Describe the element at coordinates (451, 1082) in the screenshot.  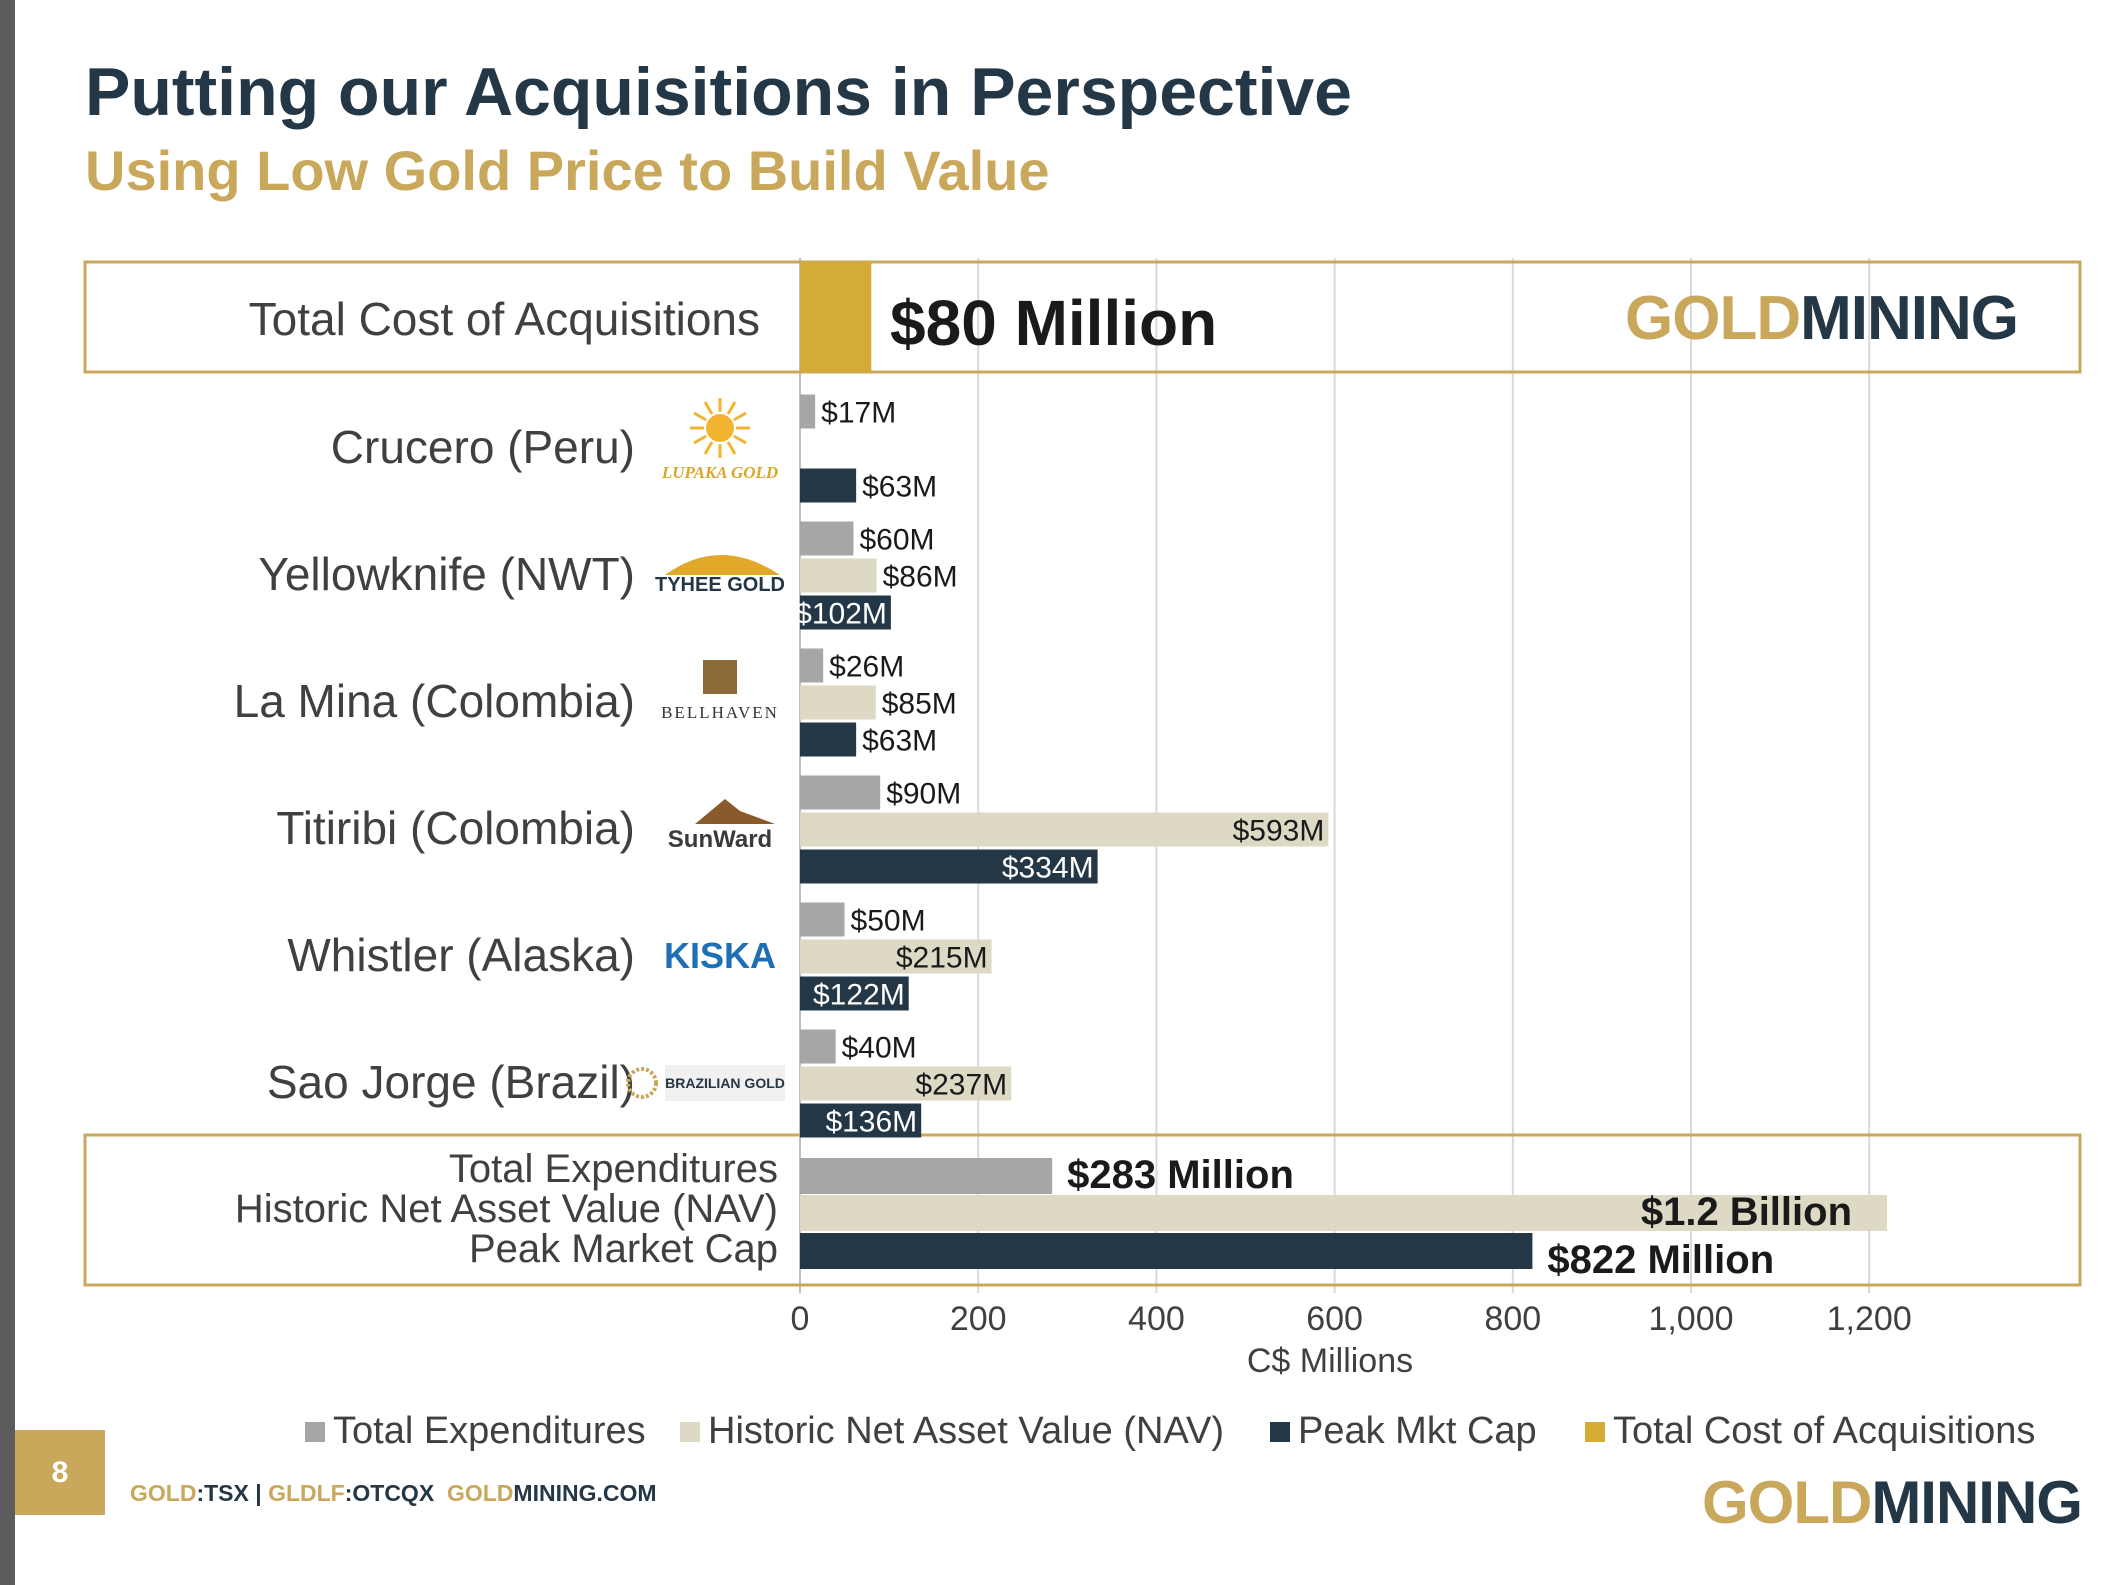
I see `category-label-5: Sao Jorge (Brazil)` at that location.